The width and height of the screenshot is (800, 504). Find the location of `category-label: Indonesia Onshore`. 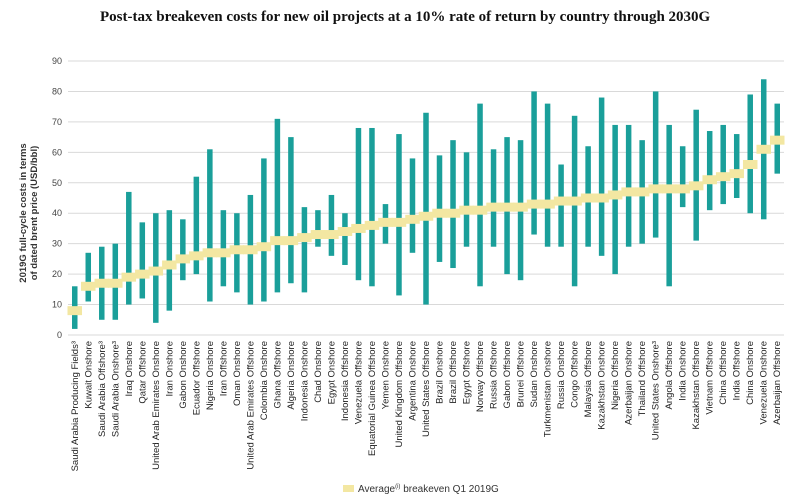

category-label: Indonesia Onshore is located at coordinates (304, 381).